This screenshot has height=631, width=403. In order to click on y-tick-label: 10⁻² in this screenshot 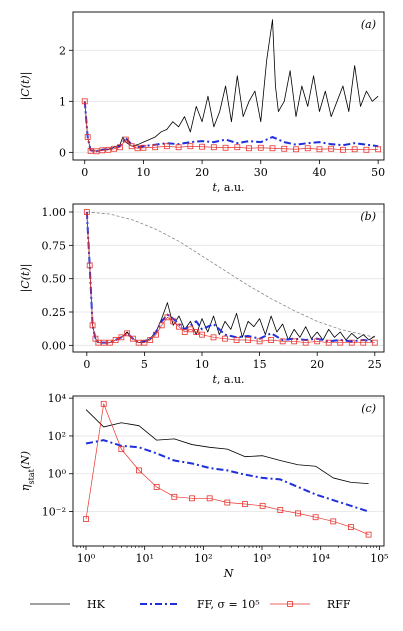, I will do `click(54, 512)`.